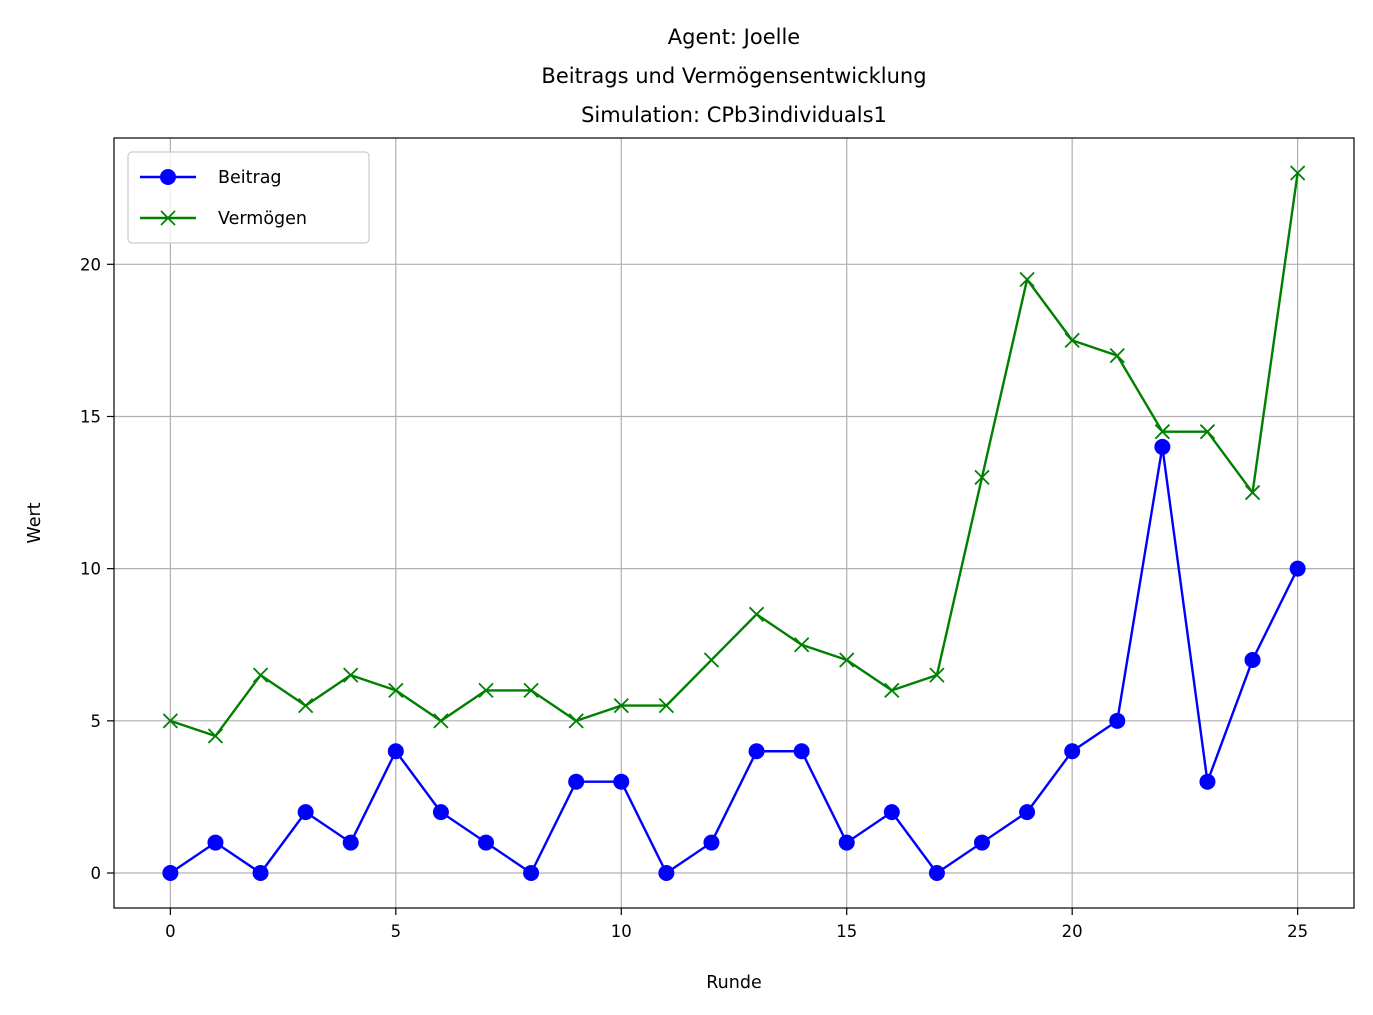 This screenshot has width=1373, height=1015. What do you see at coordinates (96, 873) in the screenshot?
I see `y-tick-label: 0` at bounding box center [96, 873].